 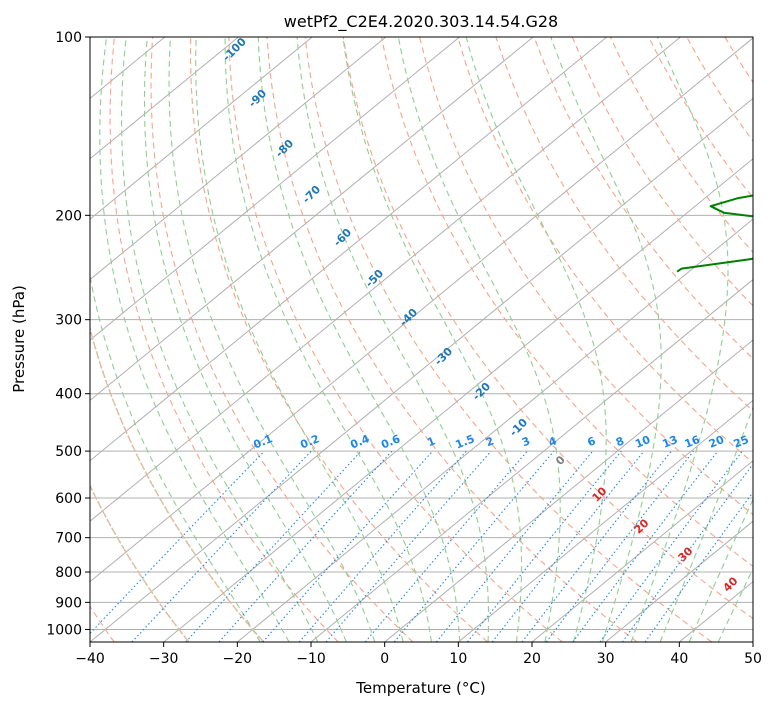 I want to click on chart-title: wetPf2_C2E4.2020.303.14.54.G28, so click(x=421, y=22).